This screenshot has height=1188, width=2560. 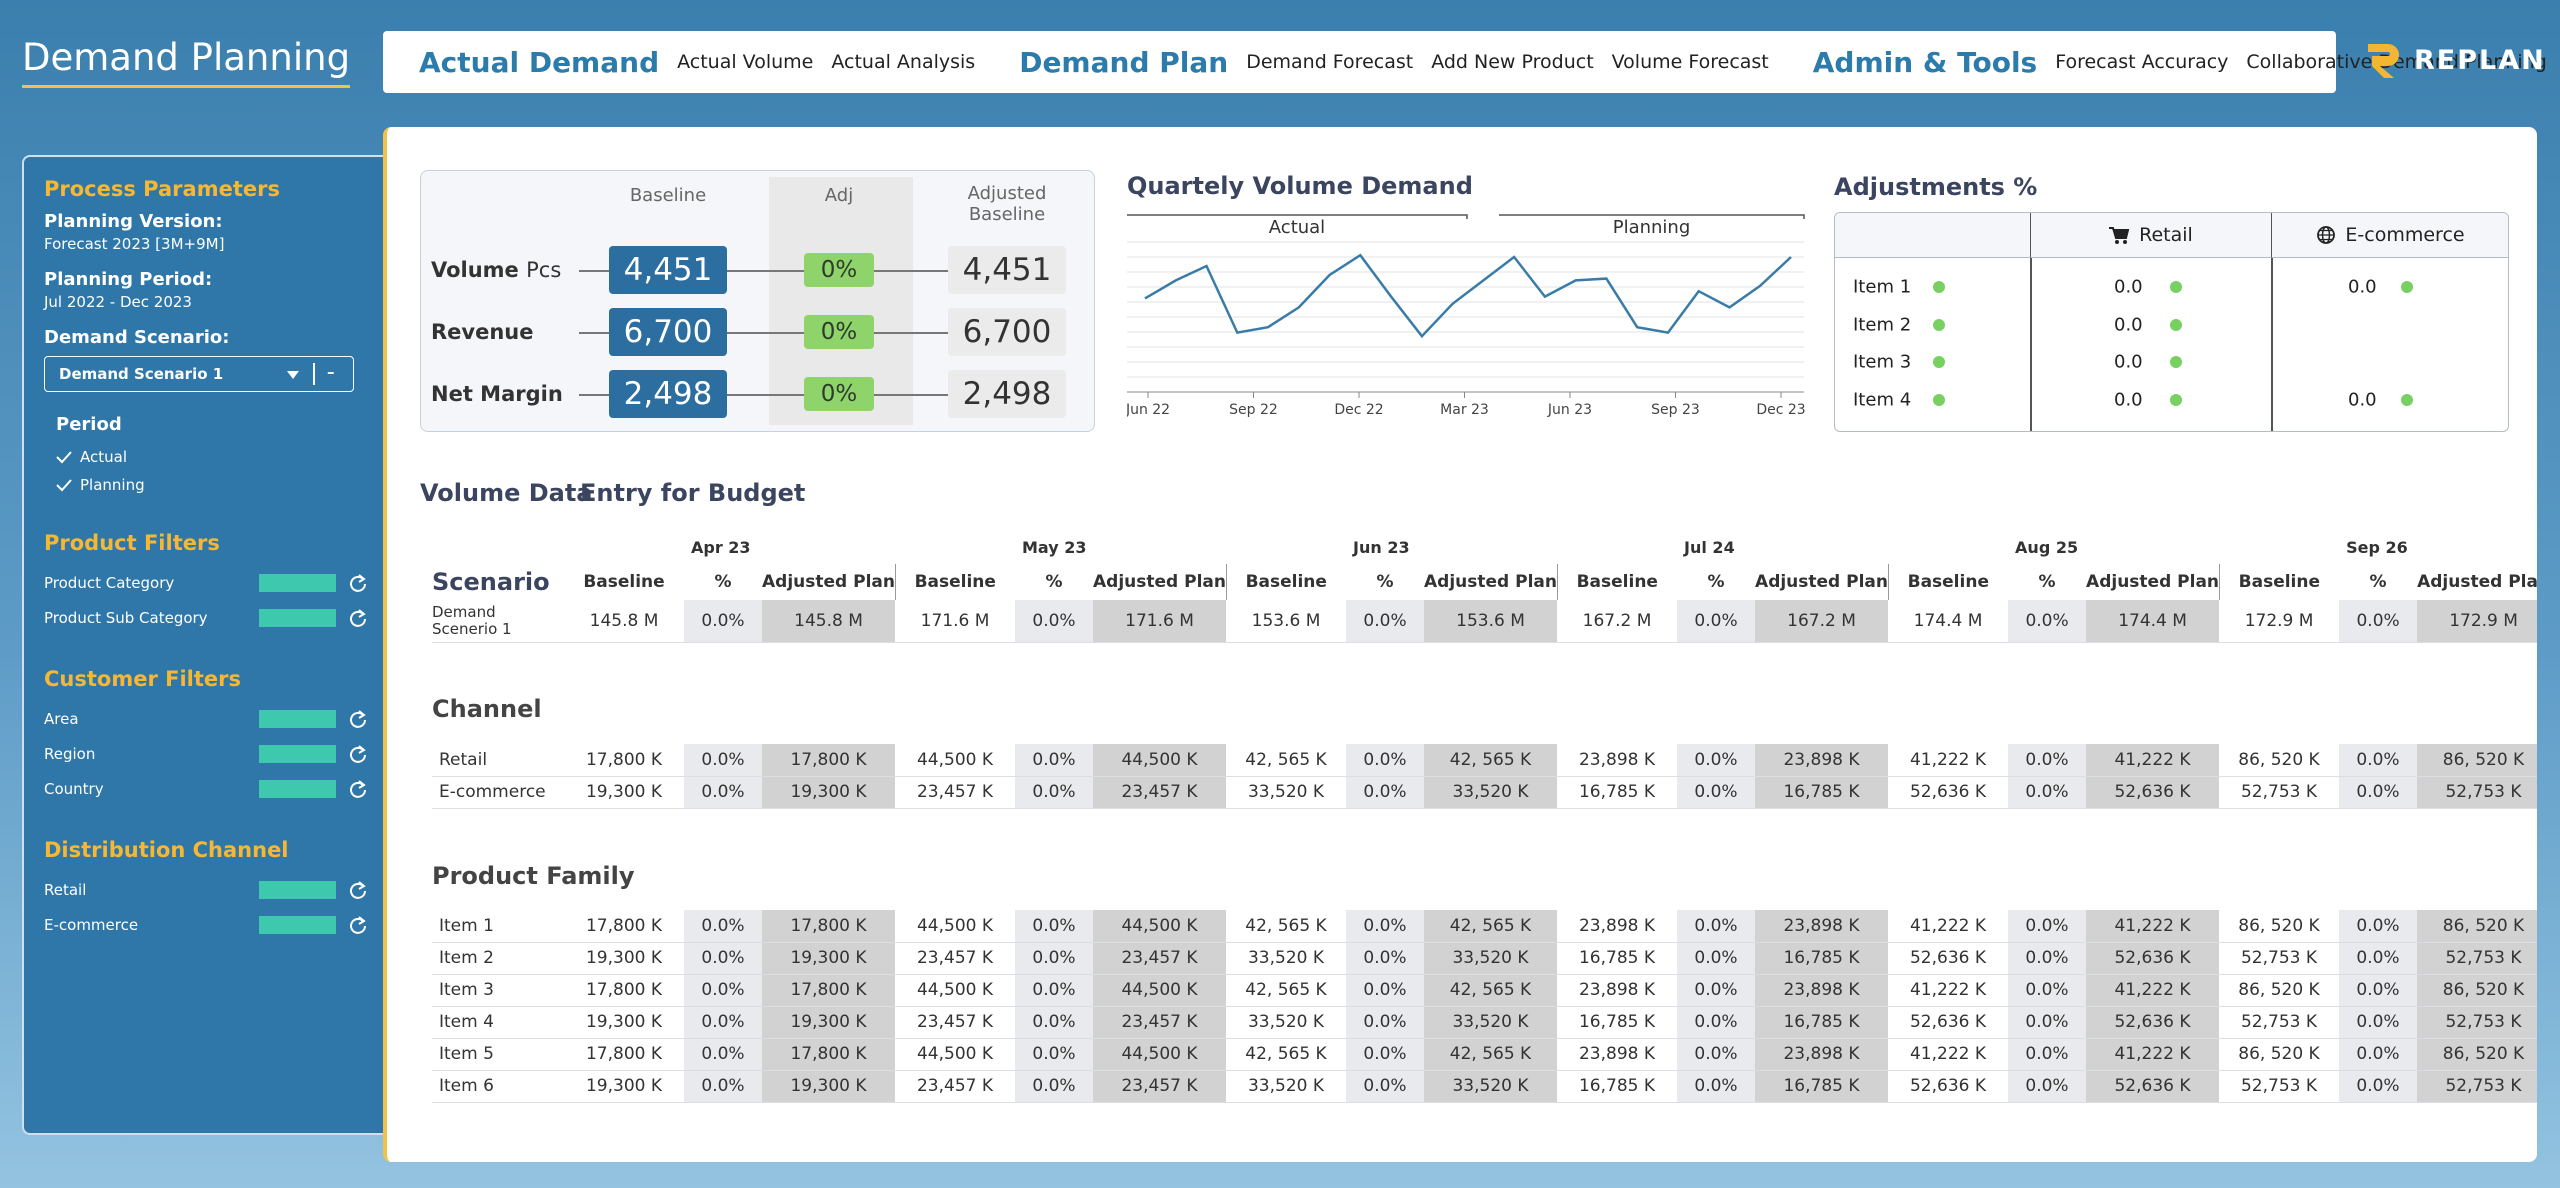 What do you see at coordinates (1512, 62) in the screenshot?
I see `nav-link: Add New Product` at bounding box center [1512, 62].